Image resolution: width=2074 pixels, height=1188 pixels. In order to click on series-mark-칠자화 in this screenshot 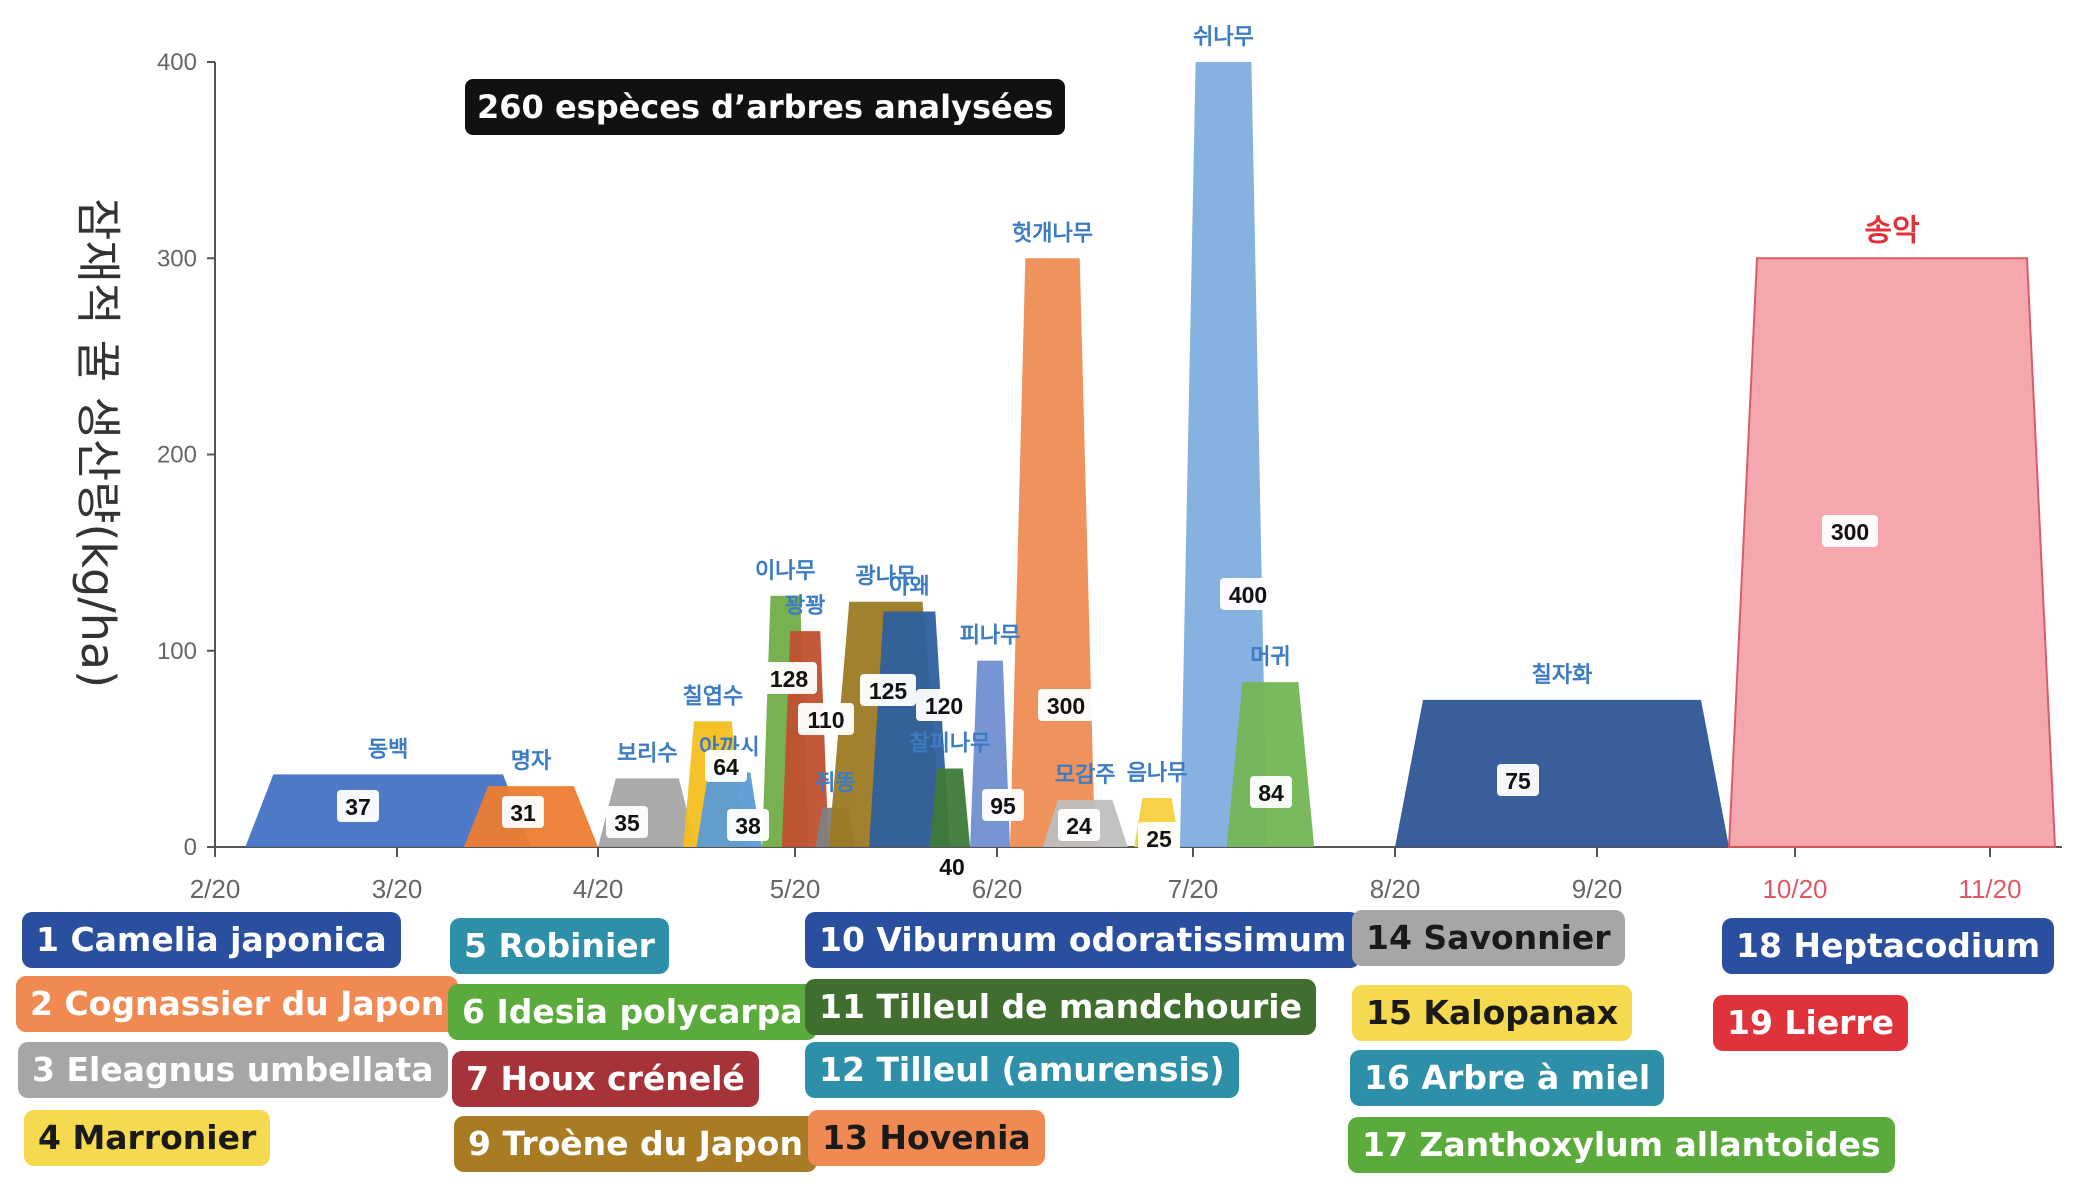, I will do `click(1562, 773)`.